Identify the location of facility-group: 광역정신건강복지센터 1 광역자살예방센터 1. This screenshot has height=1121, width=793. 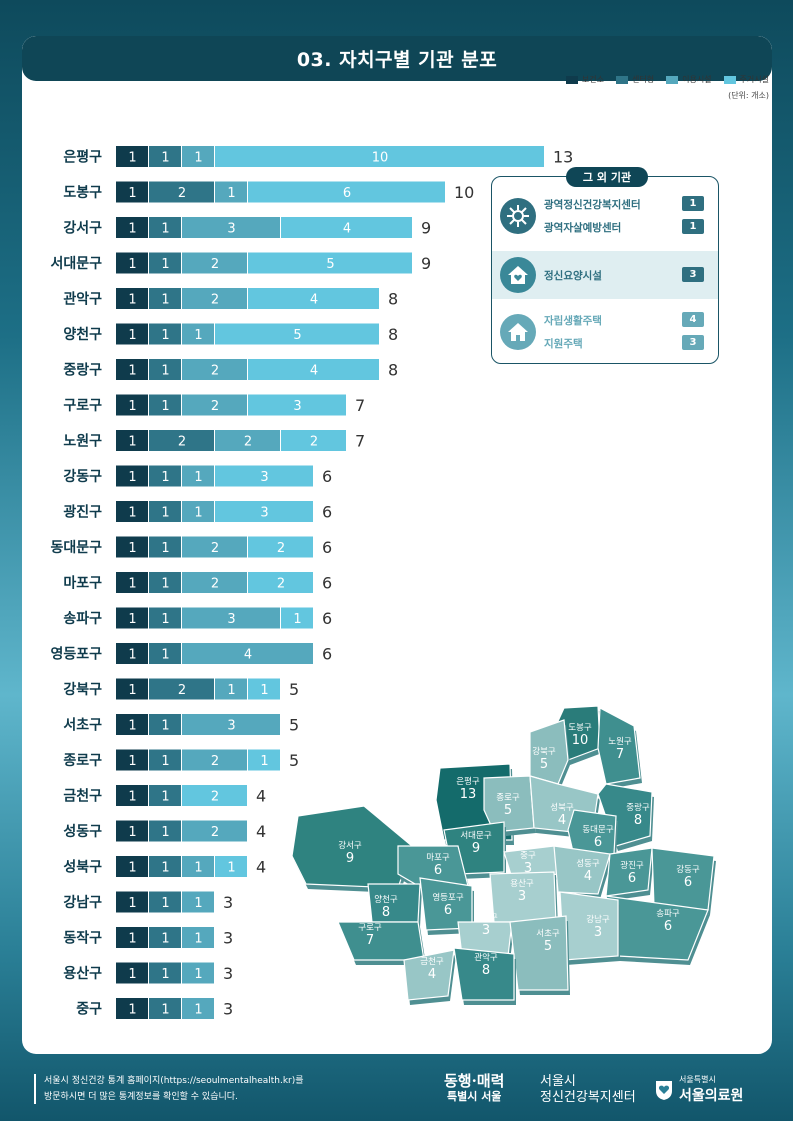
(605, 216).